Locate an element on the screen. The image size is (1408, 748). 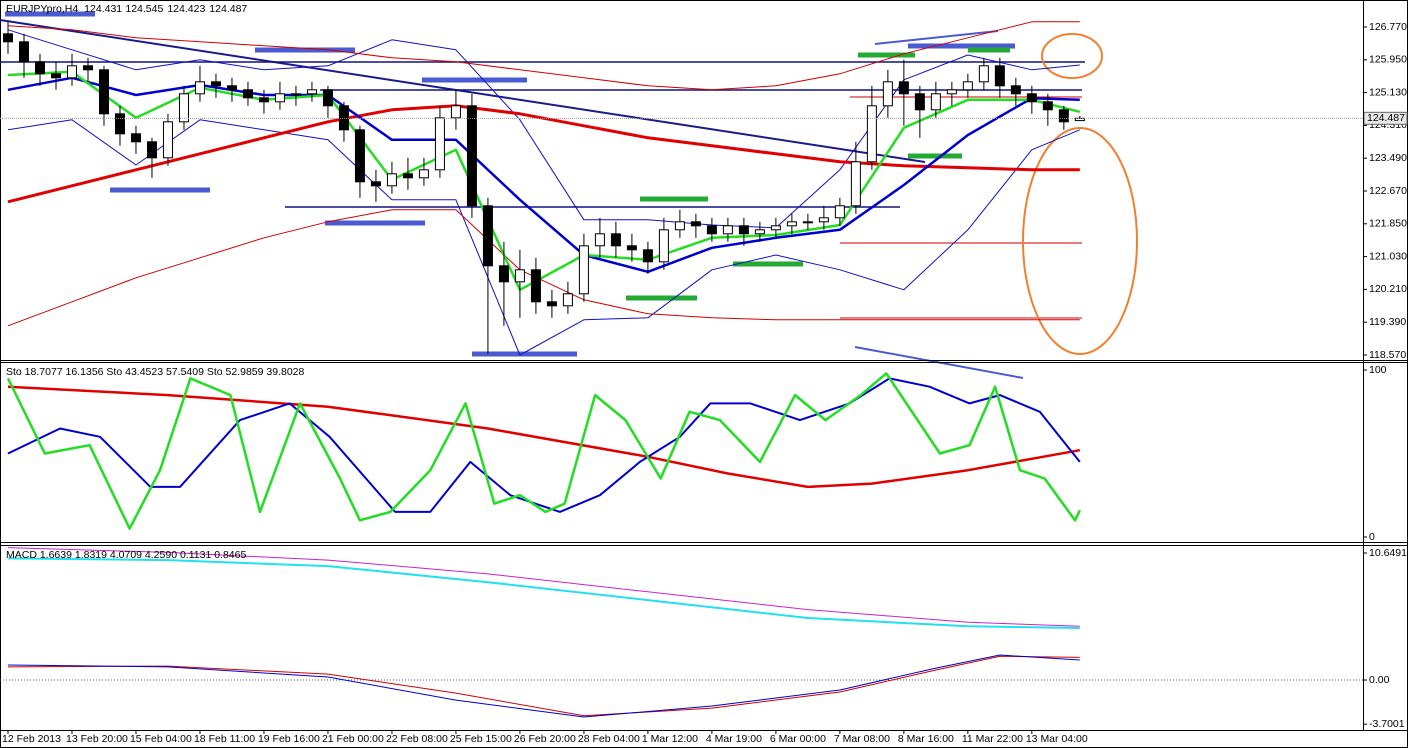
y-tick-label: 126.770 is located at coordinates (1388, 27).